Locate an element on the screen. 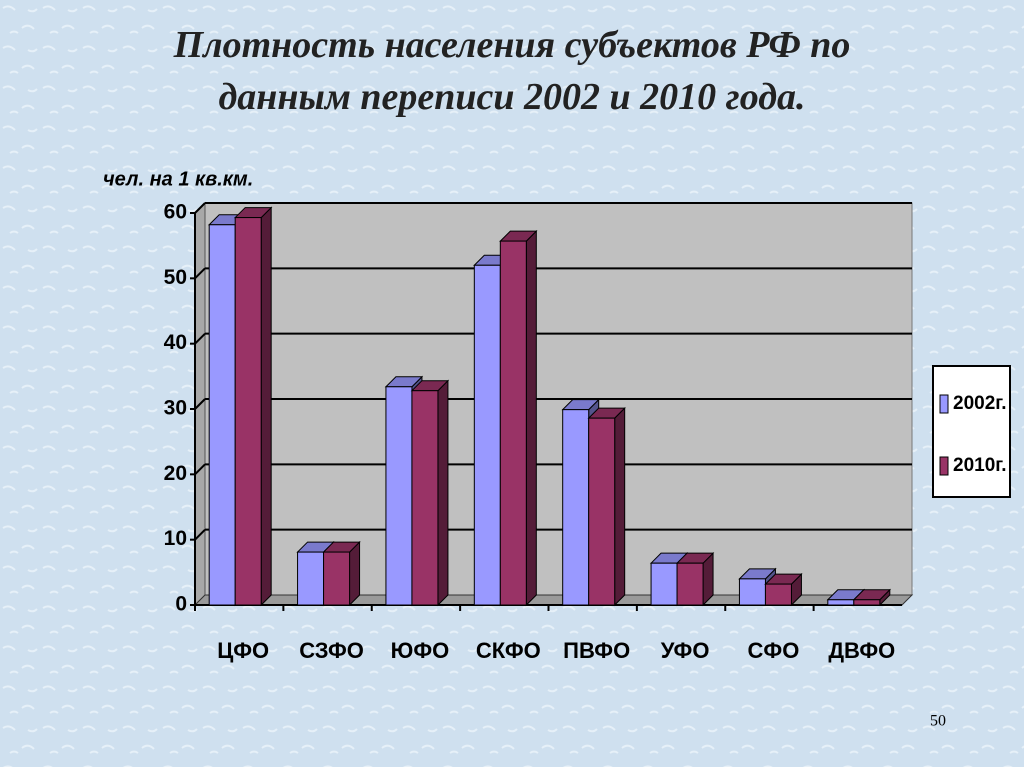  y-axis-label: чел. на 1 кв.км. is located at coordinates (178, 179).